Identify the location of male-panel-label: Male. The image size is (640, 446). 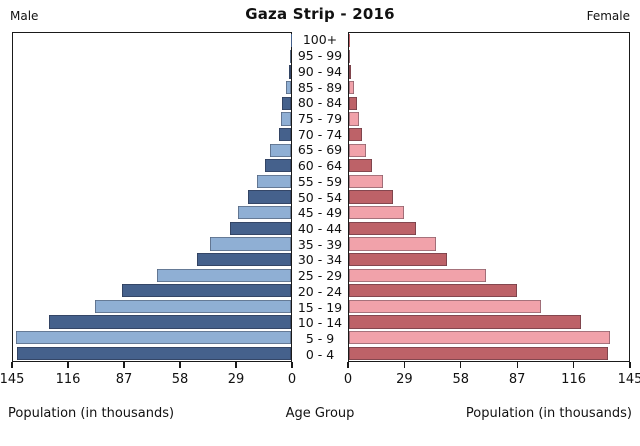
(24, 16).